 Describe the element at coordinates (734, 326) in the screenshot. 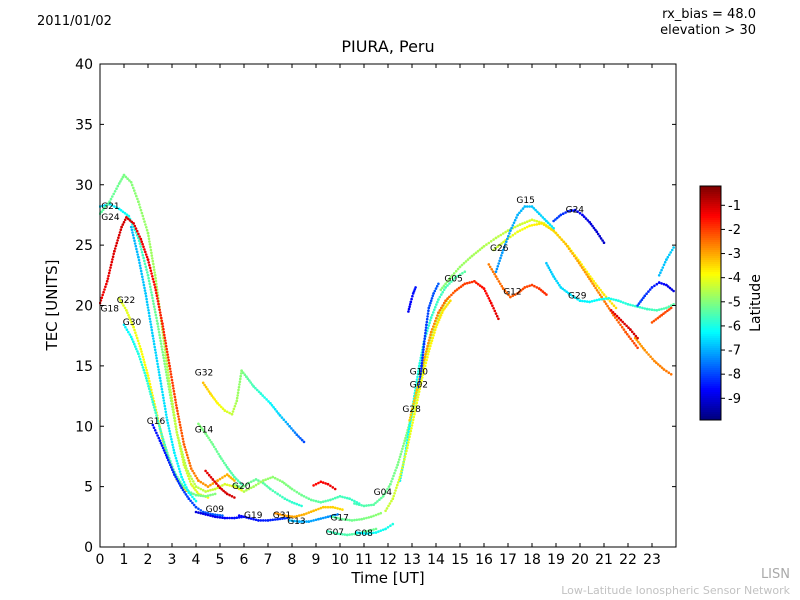

I see `svg-text: -6` at that location.